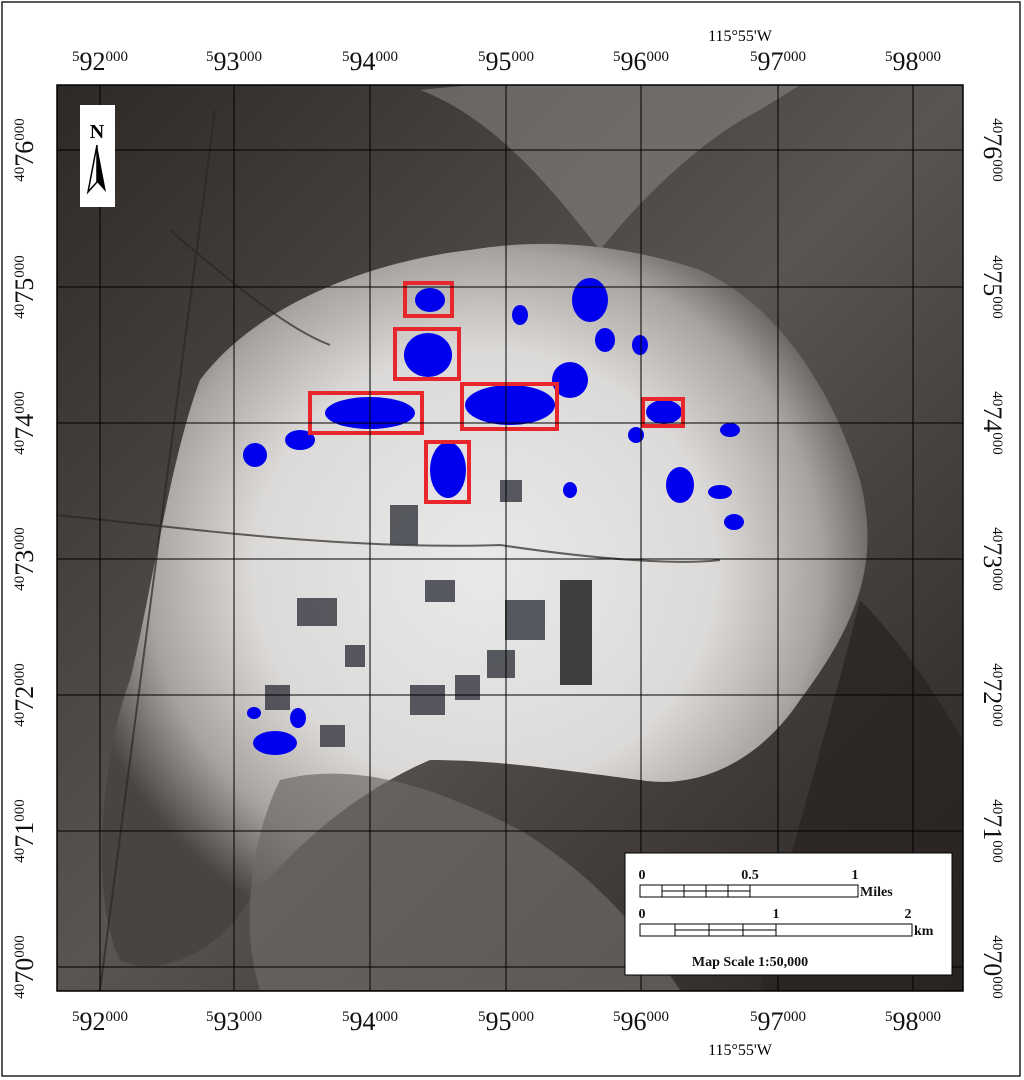  What do you see at coordinates (771, 61) in the screenshot?
I see `label-part: 97` at bounding box center [771, 61].